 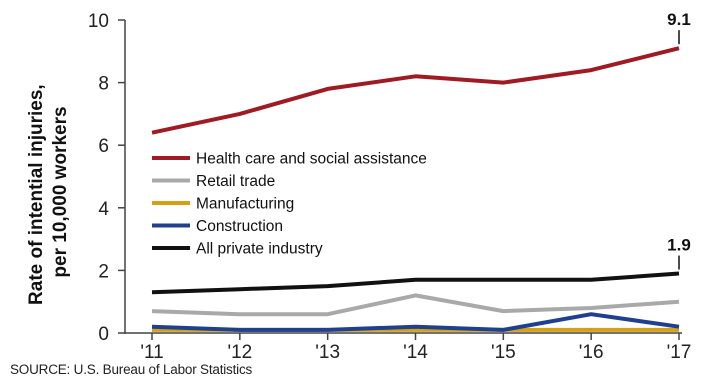 I want to click on legend-label: Health care and social assistance, so click(x=311, y=159).